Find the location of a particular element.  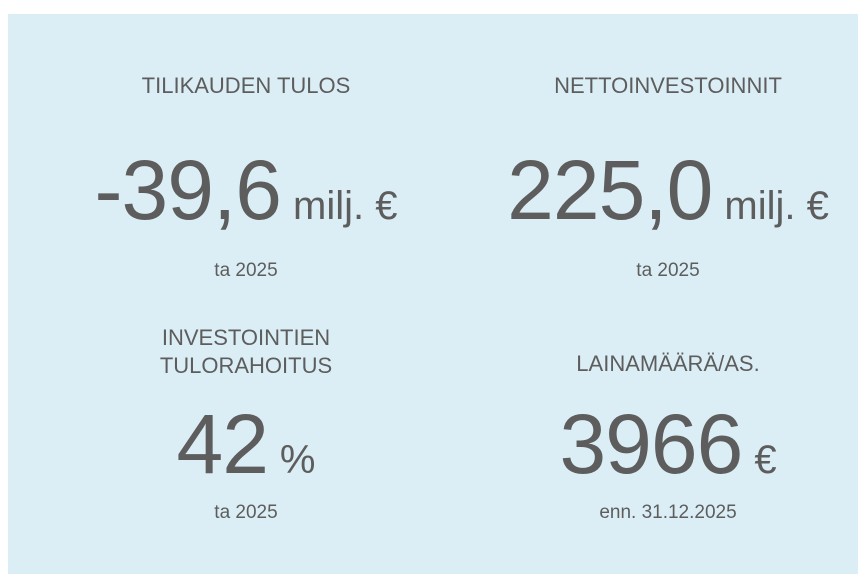

kpi-label: NETTOINVESTOINNIT is located at coordinates (668, 85).